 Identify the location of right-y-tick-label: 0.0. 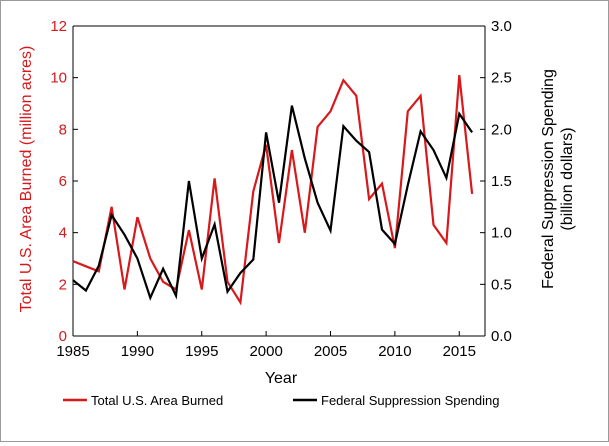
(501, 336).